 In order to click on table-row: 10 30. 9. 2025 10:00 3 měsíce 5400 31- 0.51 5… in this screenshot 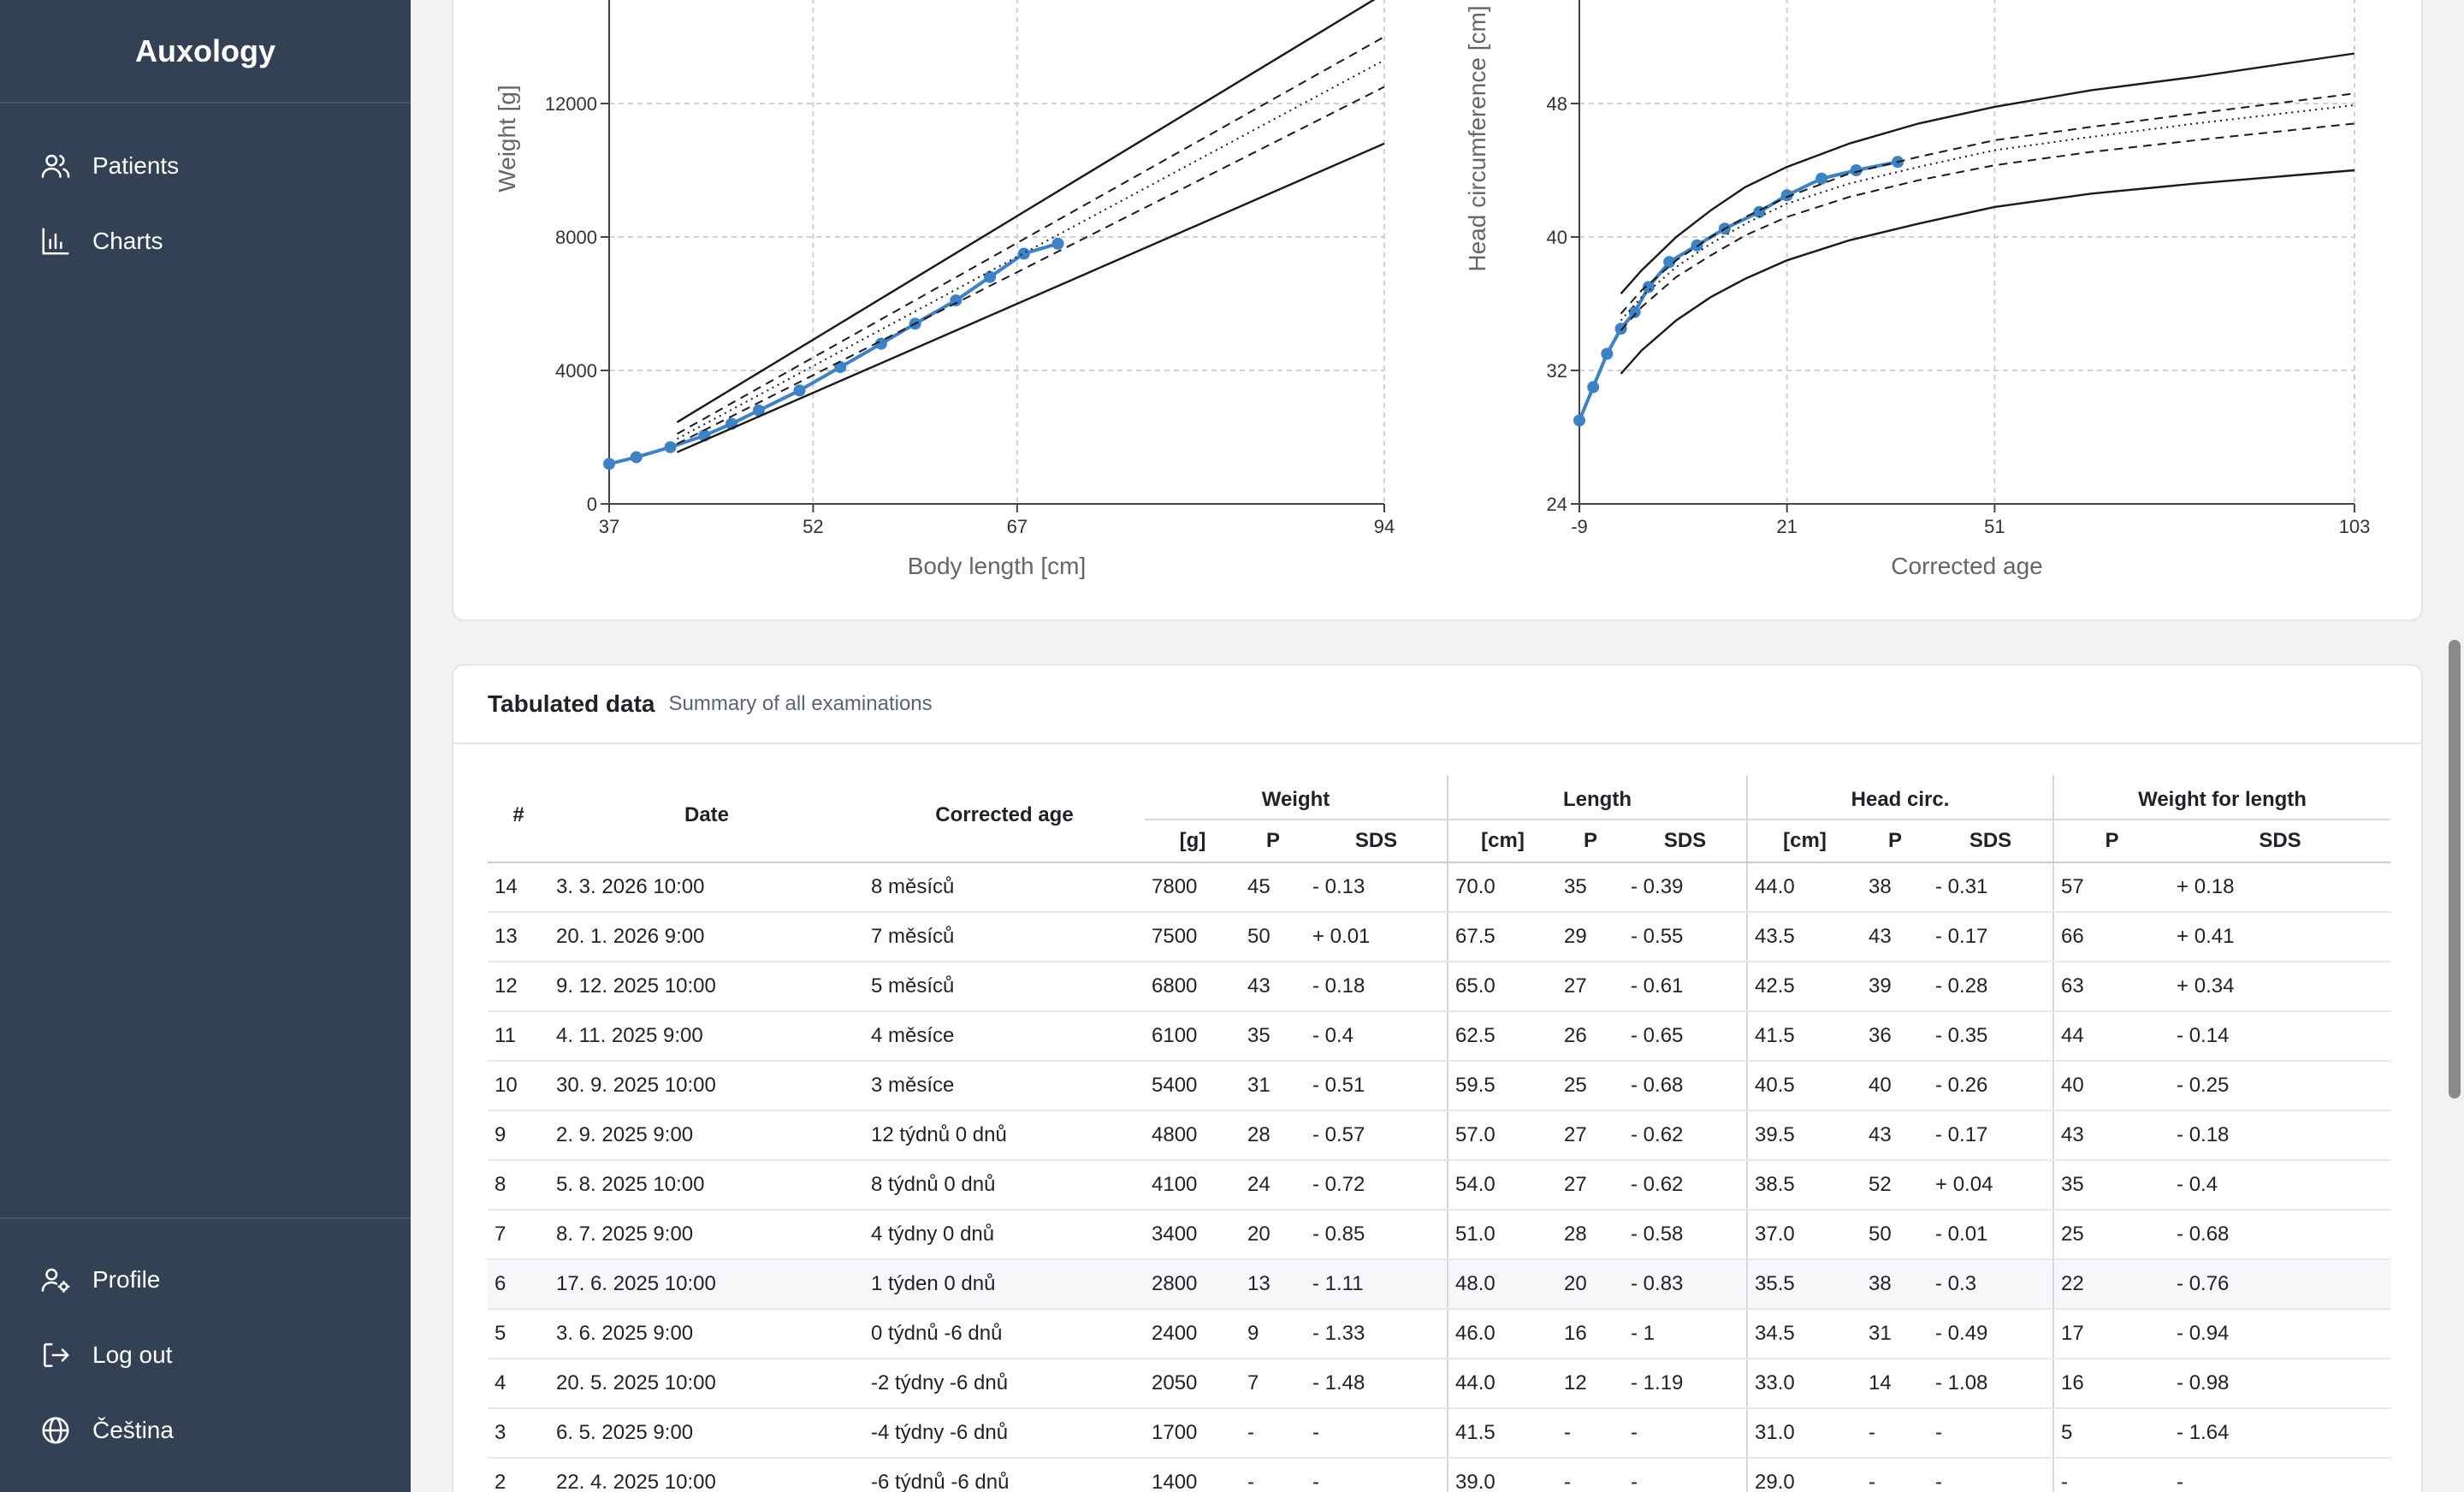, I will do `click(1439, 1086)`.